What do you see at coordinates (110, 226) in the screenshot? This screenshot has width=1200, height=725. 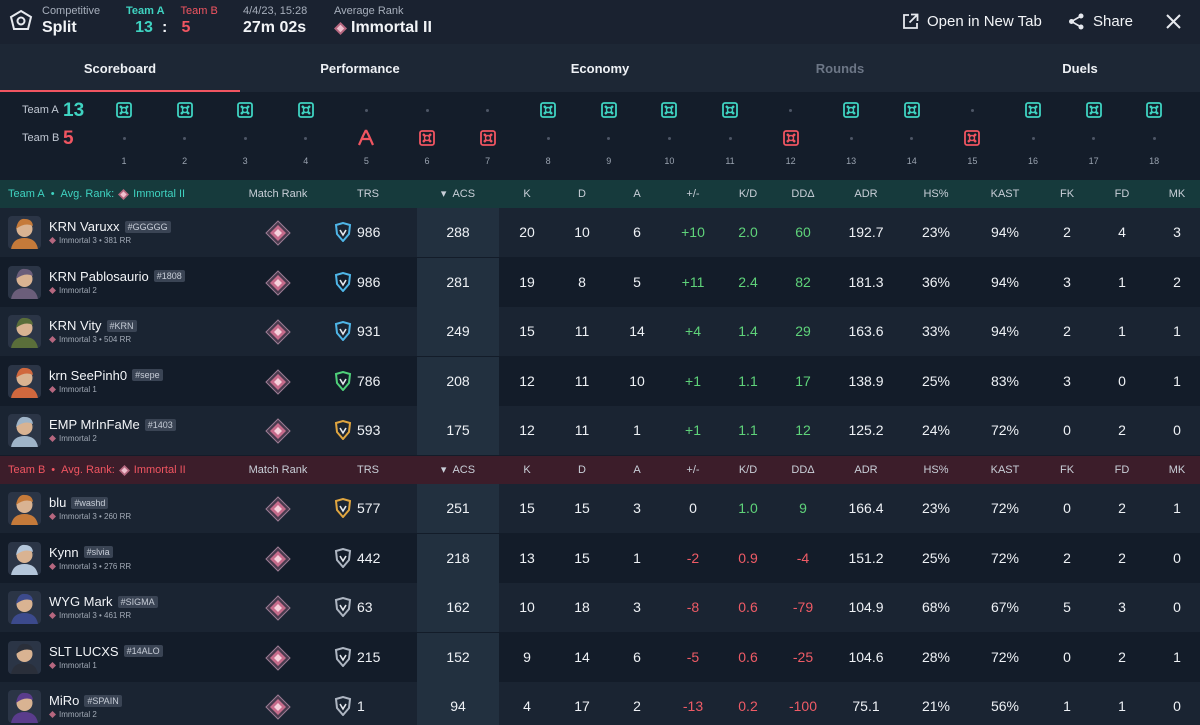 I see `player-name: KRN Varuxx #GGGGG` at bounding box center [110, 226].